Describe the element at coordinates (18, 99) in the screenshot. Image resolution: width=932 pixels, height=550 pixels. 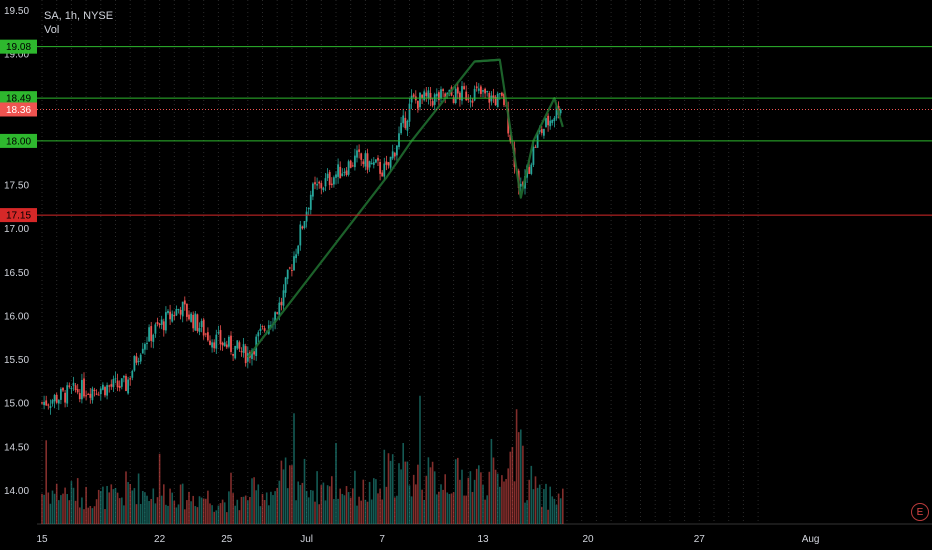
I see `price-level-label: 18.49` at that location.